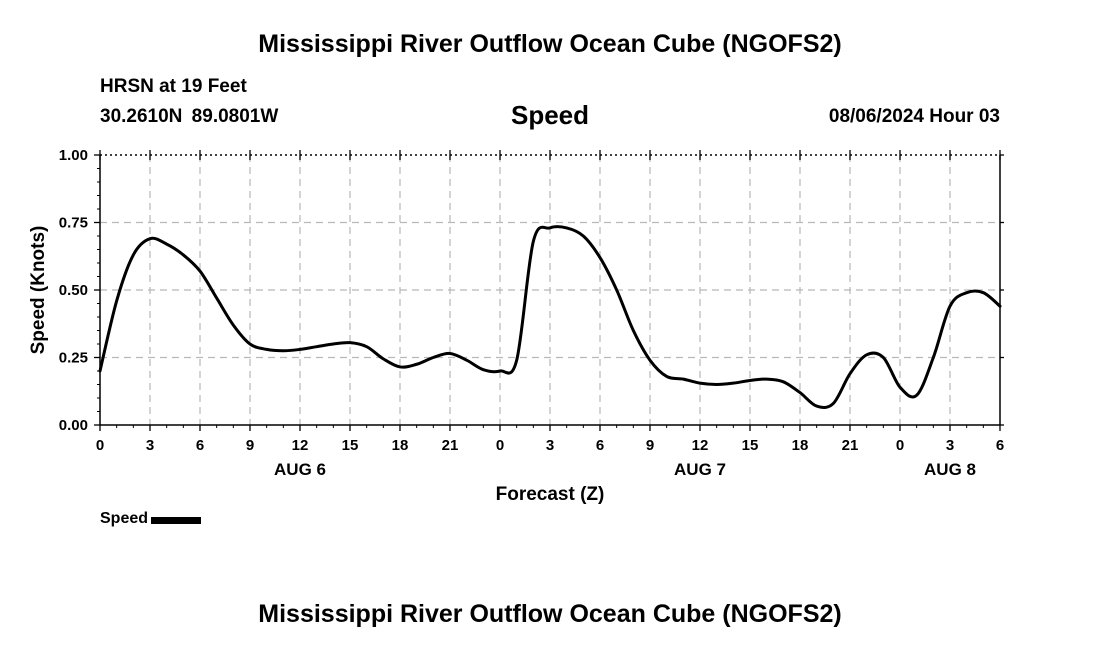  Describe the element at coordinates (73, 223) in the screenshot. I see `y-tick-label: 0.75` at that location.